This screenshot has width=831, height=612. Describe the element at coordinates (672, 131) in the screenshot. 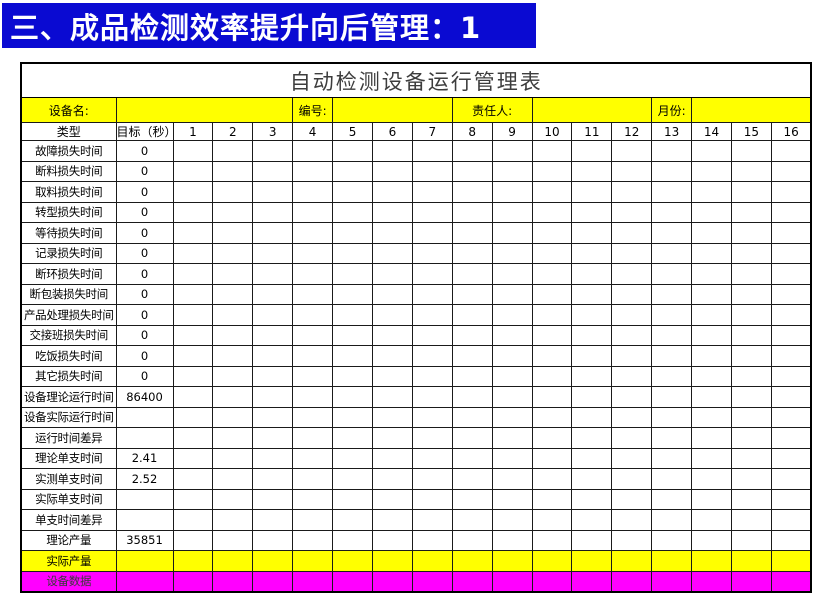

I see `day-column-header: 13` at that location.